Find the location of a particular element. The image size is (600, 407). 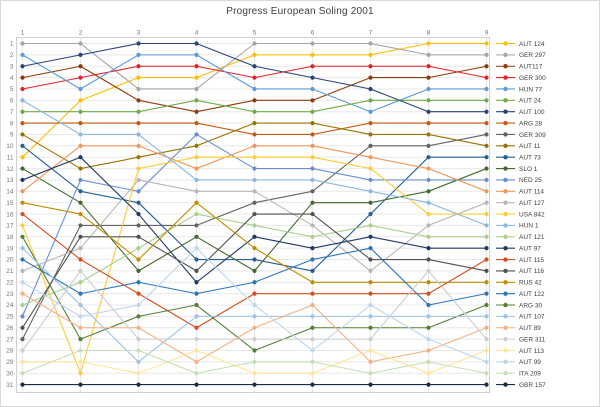

legend-label: GER 300 is located at coordinates (532, 78).